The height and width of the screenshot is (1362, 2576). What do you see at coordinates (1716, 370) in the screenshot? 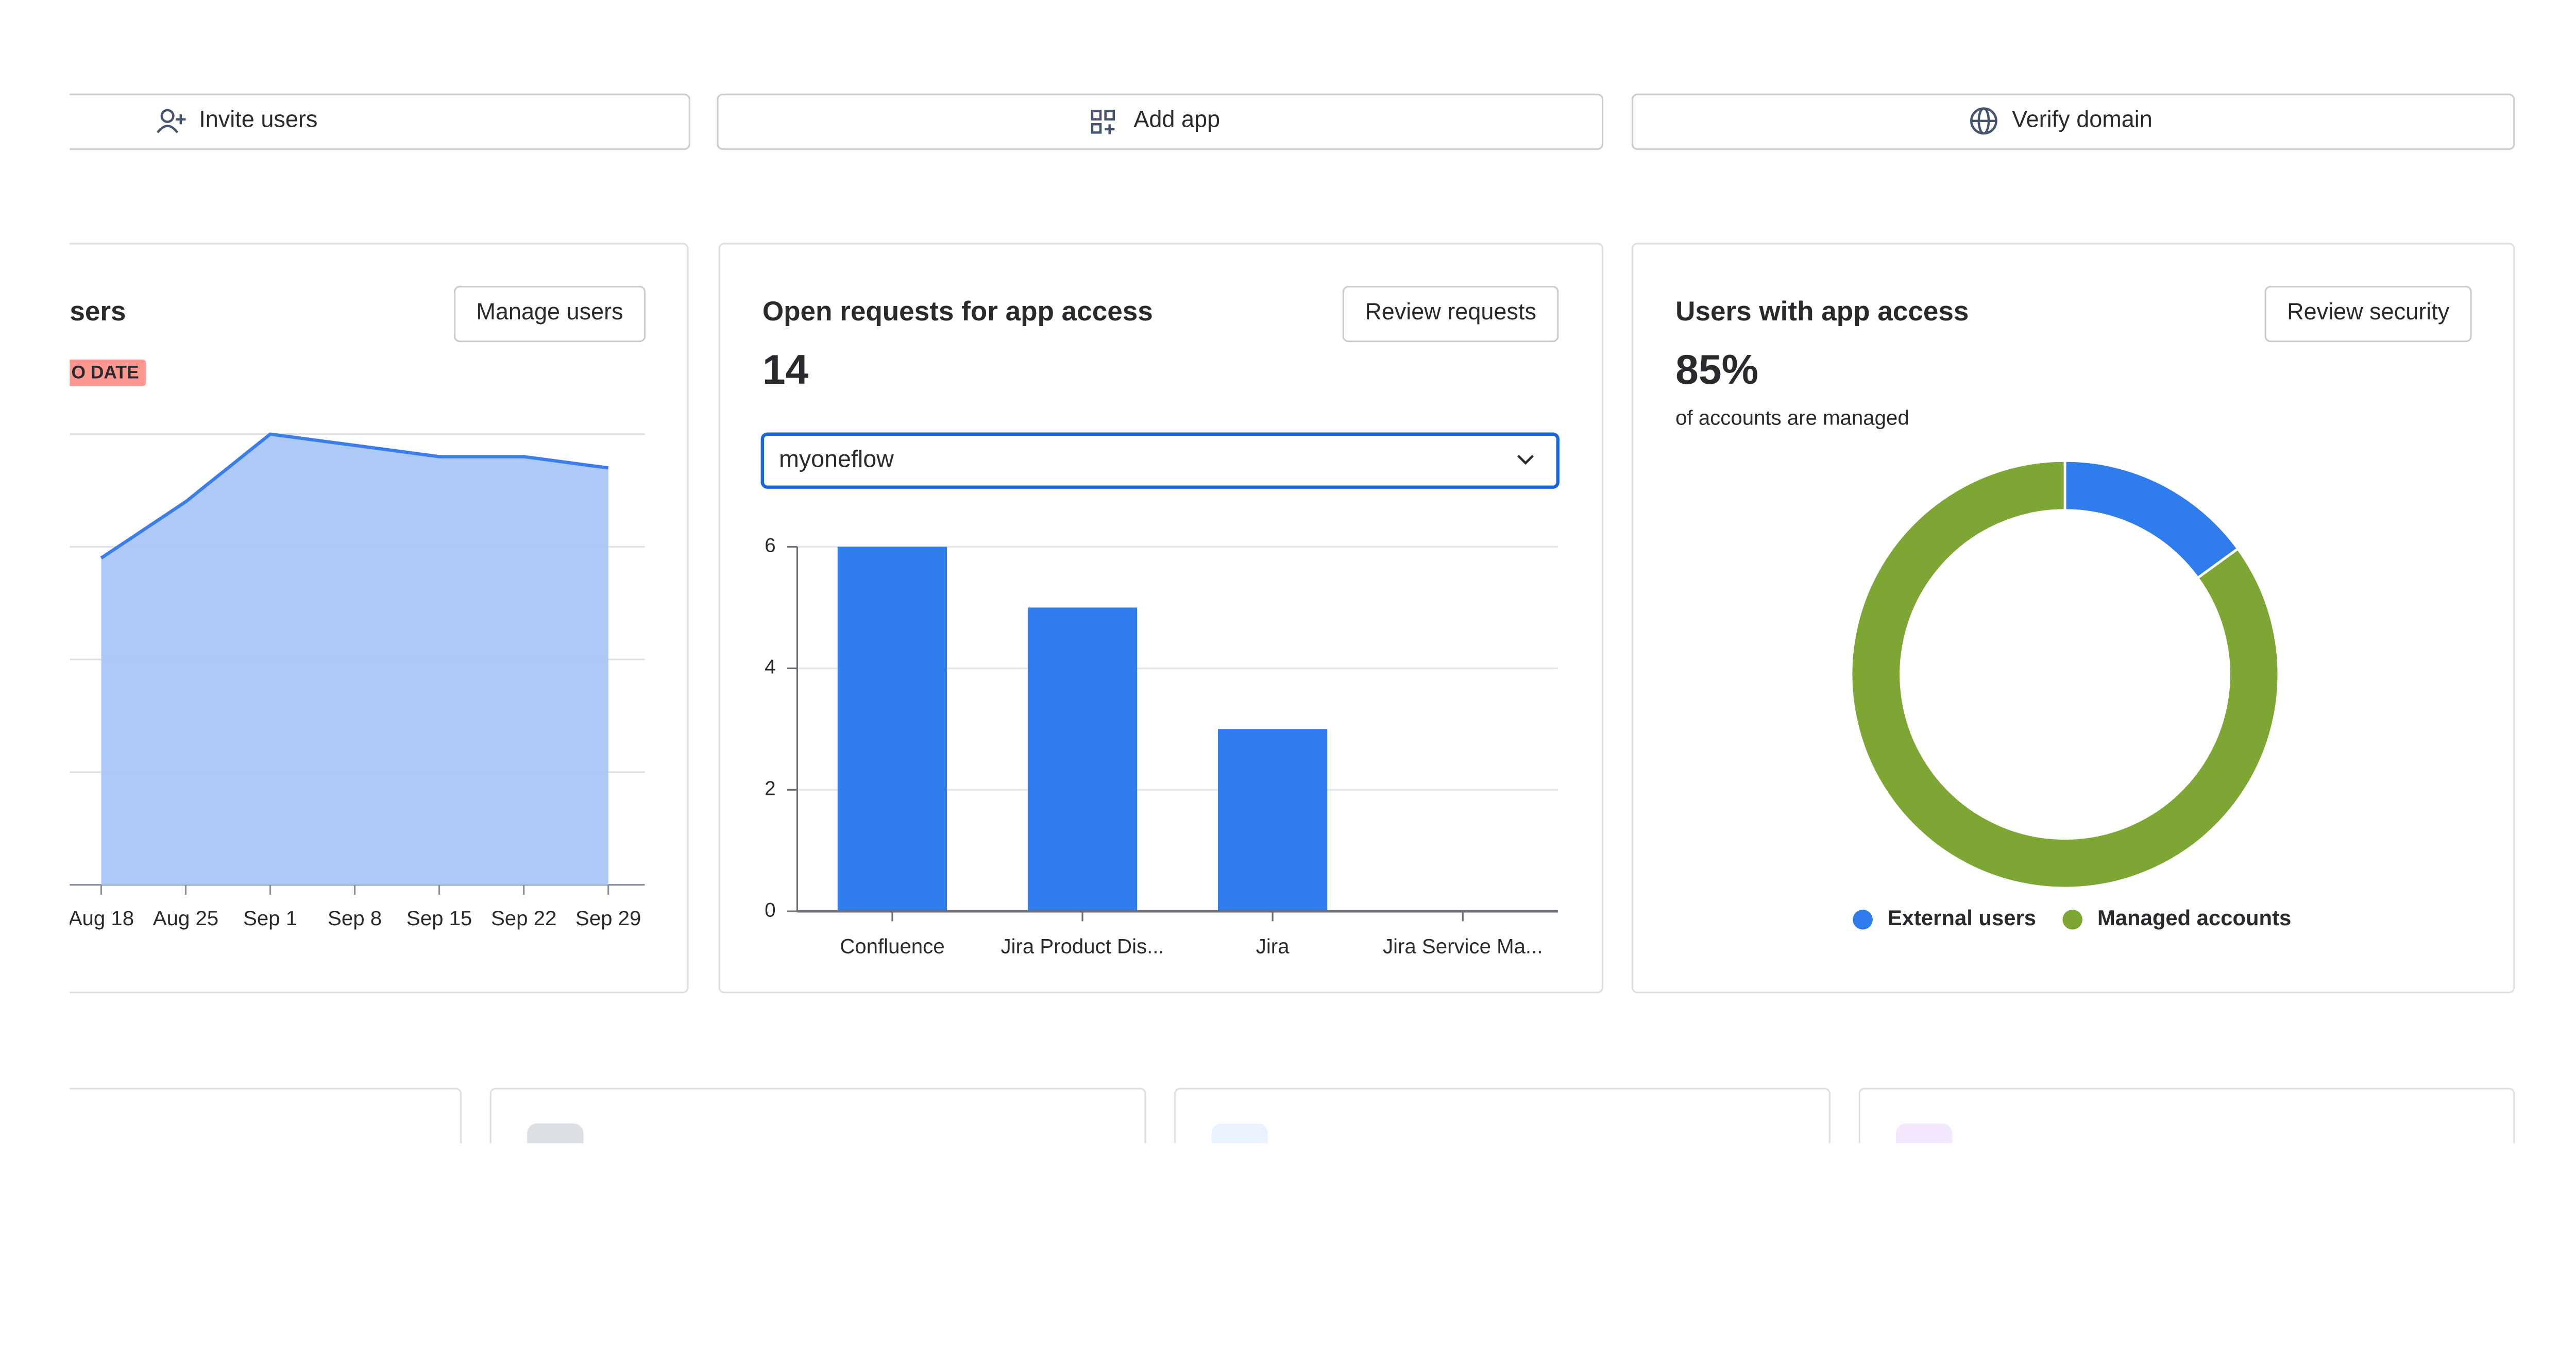
I see `headline: 85%` at bounding box center [1716, 370].